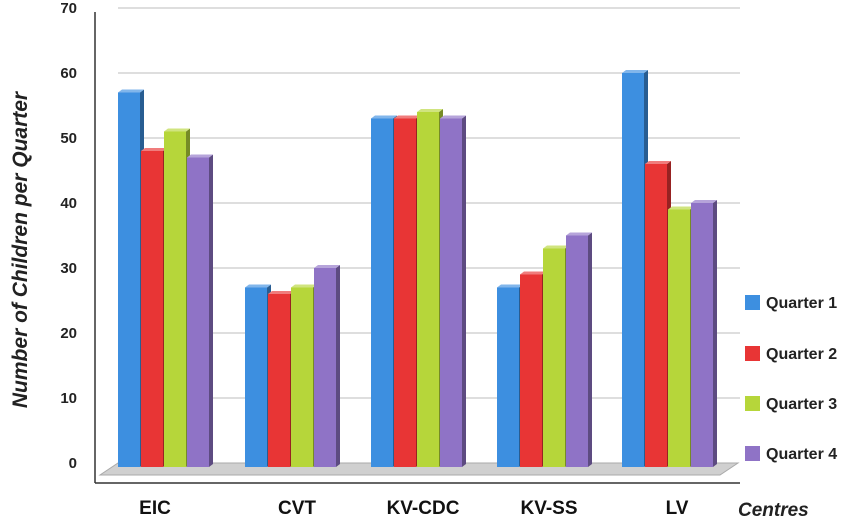 This screenshot has height=522, width=847. What do you see at coordinates (677, 508) in the screenshot?
I see `category-label: LV` at bounding box center [677, 508].